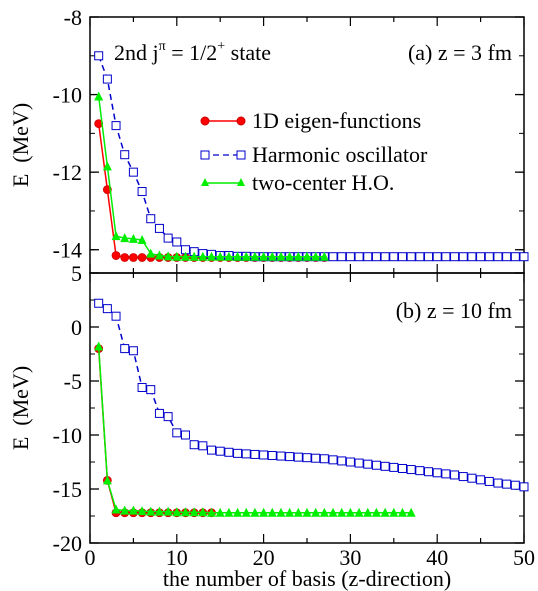 The width and height of the screenshot is (538, 591). Describe the element at coordinates (20, 408) in the screenshot. I see `y-axis-label-b: E (MeV)` at that location.